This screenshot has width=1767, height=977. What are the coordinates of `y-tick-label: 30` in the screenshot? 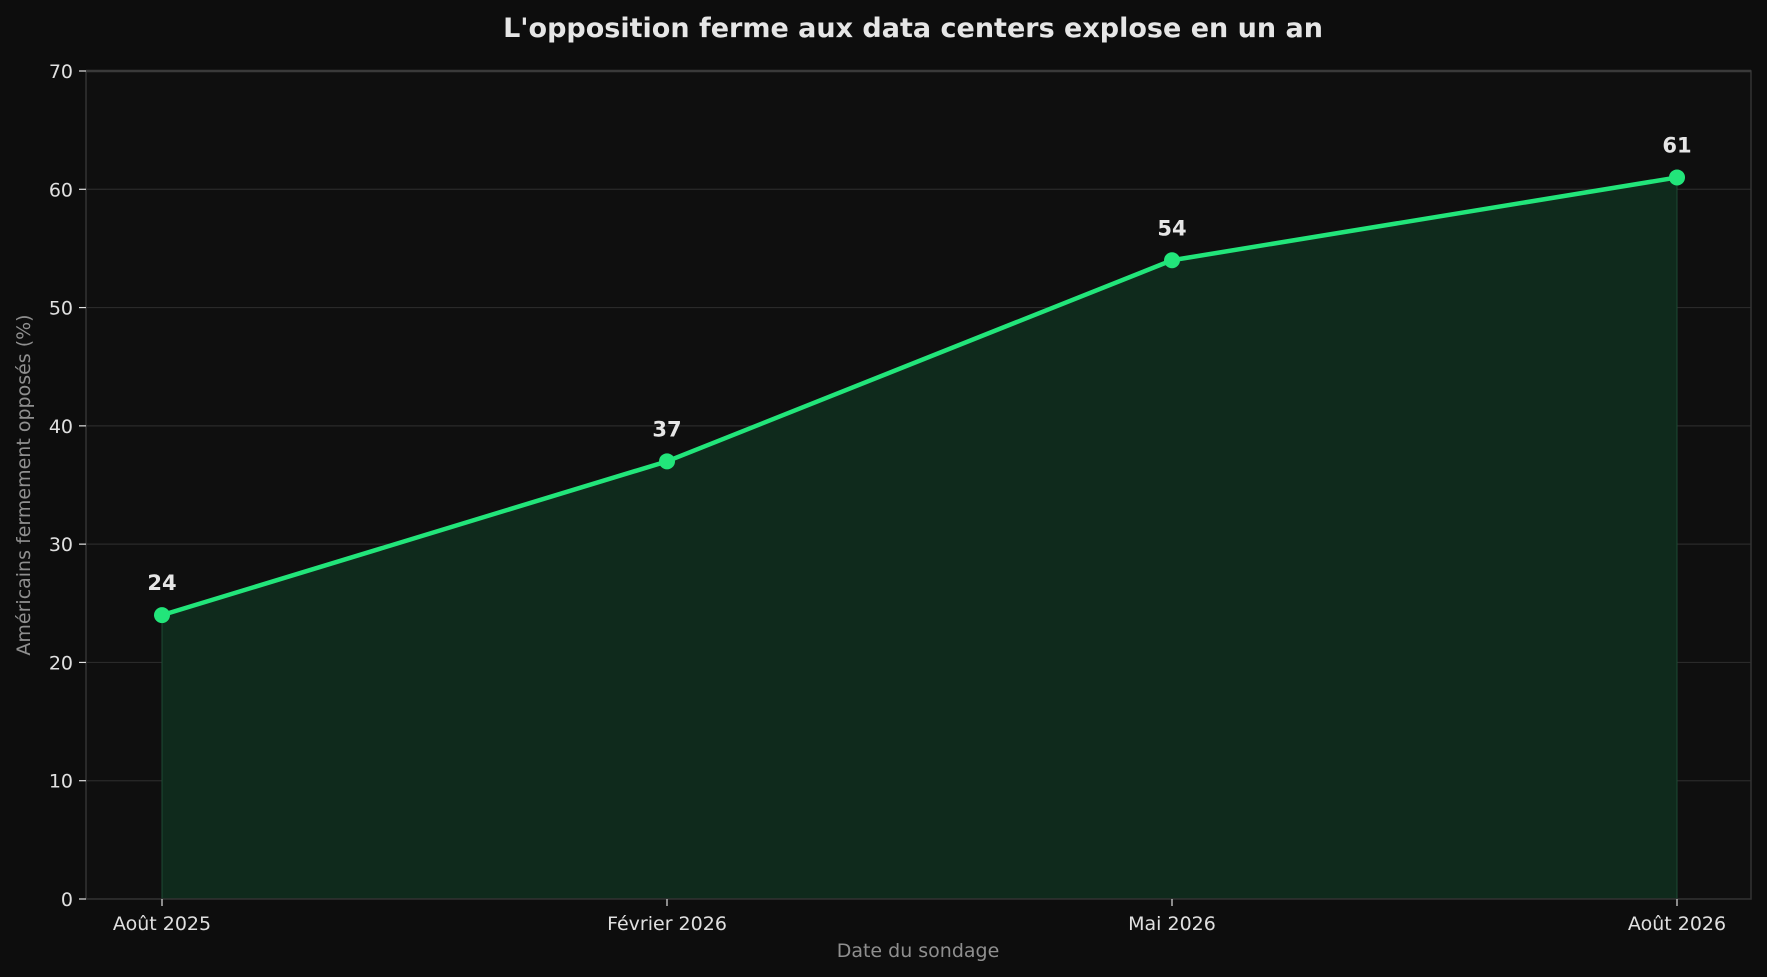 It's located at (61, 545).